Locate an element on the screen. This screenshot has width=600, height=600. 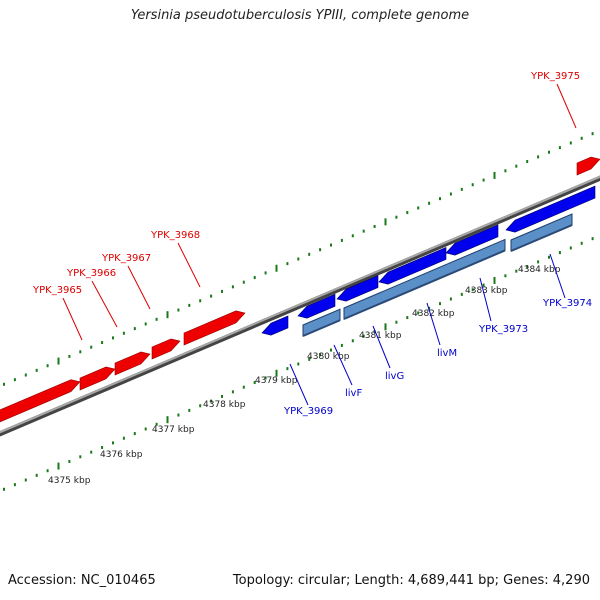
kbp-label: 4376 kbp is located at coordinates (121, 455).